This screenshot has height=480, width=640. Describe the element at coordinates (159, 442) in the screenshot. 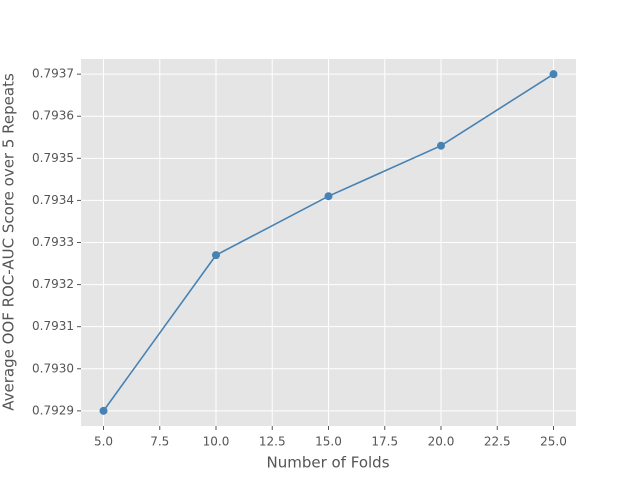

I see `x-tick-label: 7.5` at that location.